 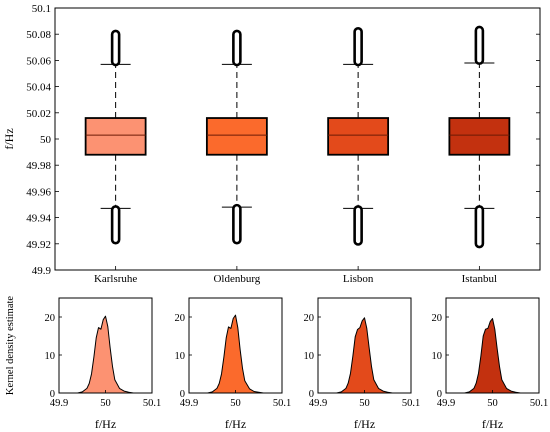 What do you see at coordinates (38, 88) in the screenshot?
I see `y-tick-label: 50.04` at bounding box center [38, 88].